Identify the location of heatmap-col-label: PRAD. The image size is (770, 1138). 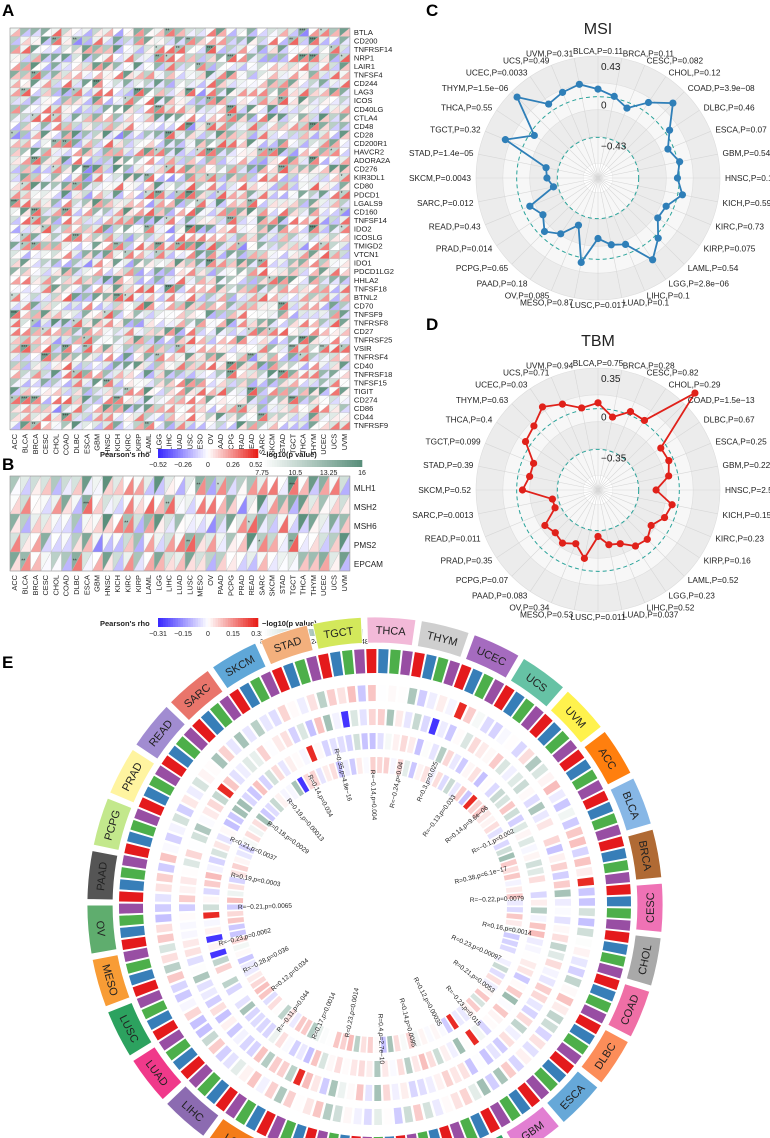
(241, 444).